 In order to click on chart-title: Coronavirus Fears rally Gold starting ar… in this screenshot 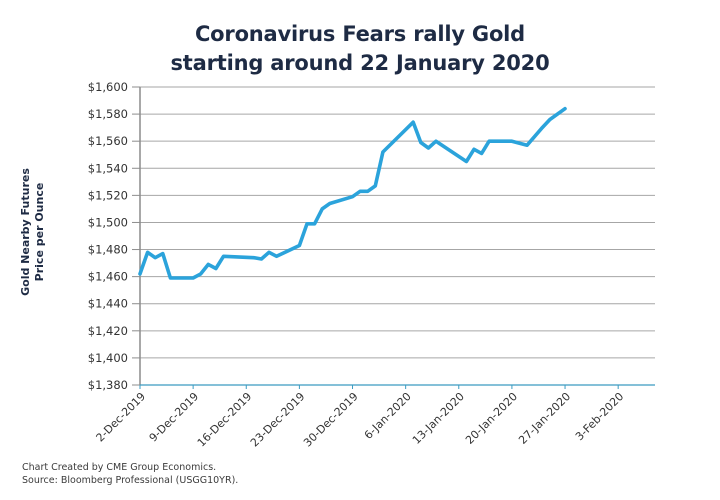, I will do `click(360, 49)`.